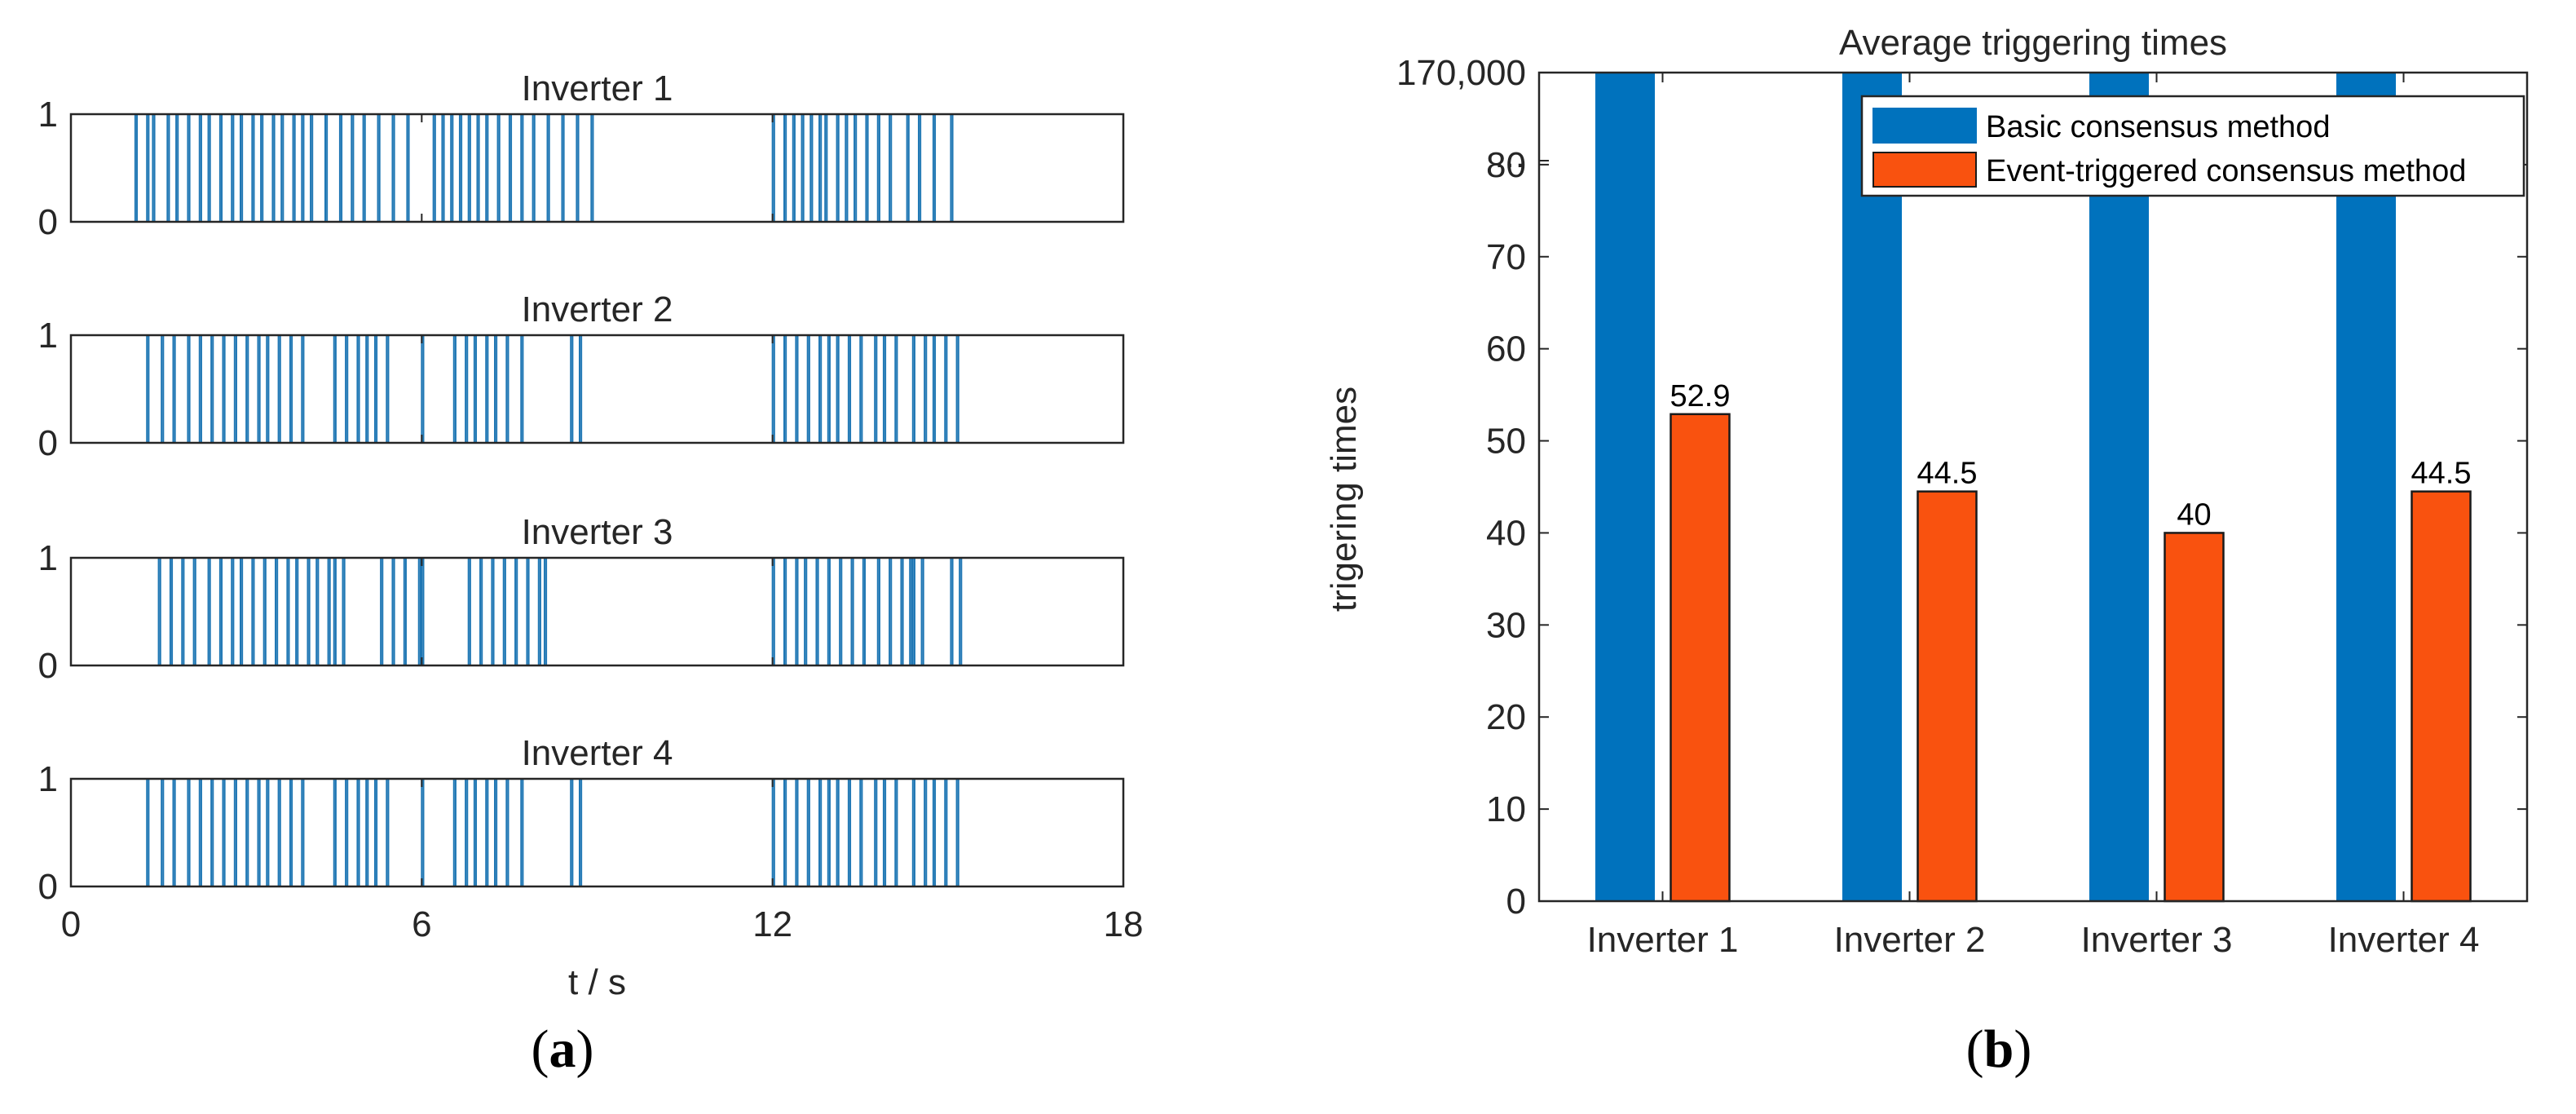 The height and width of the screenshot is (1114, 2576). I want to click on bar-data-label: 52.9, so click(1700, 396).